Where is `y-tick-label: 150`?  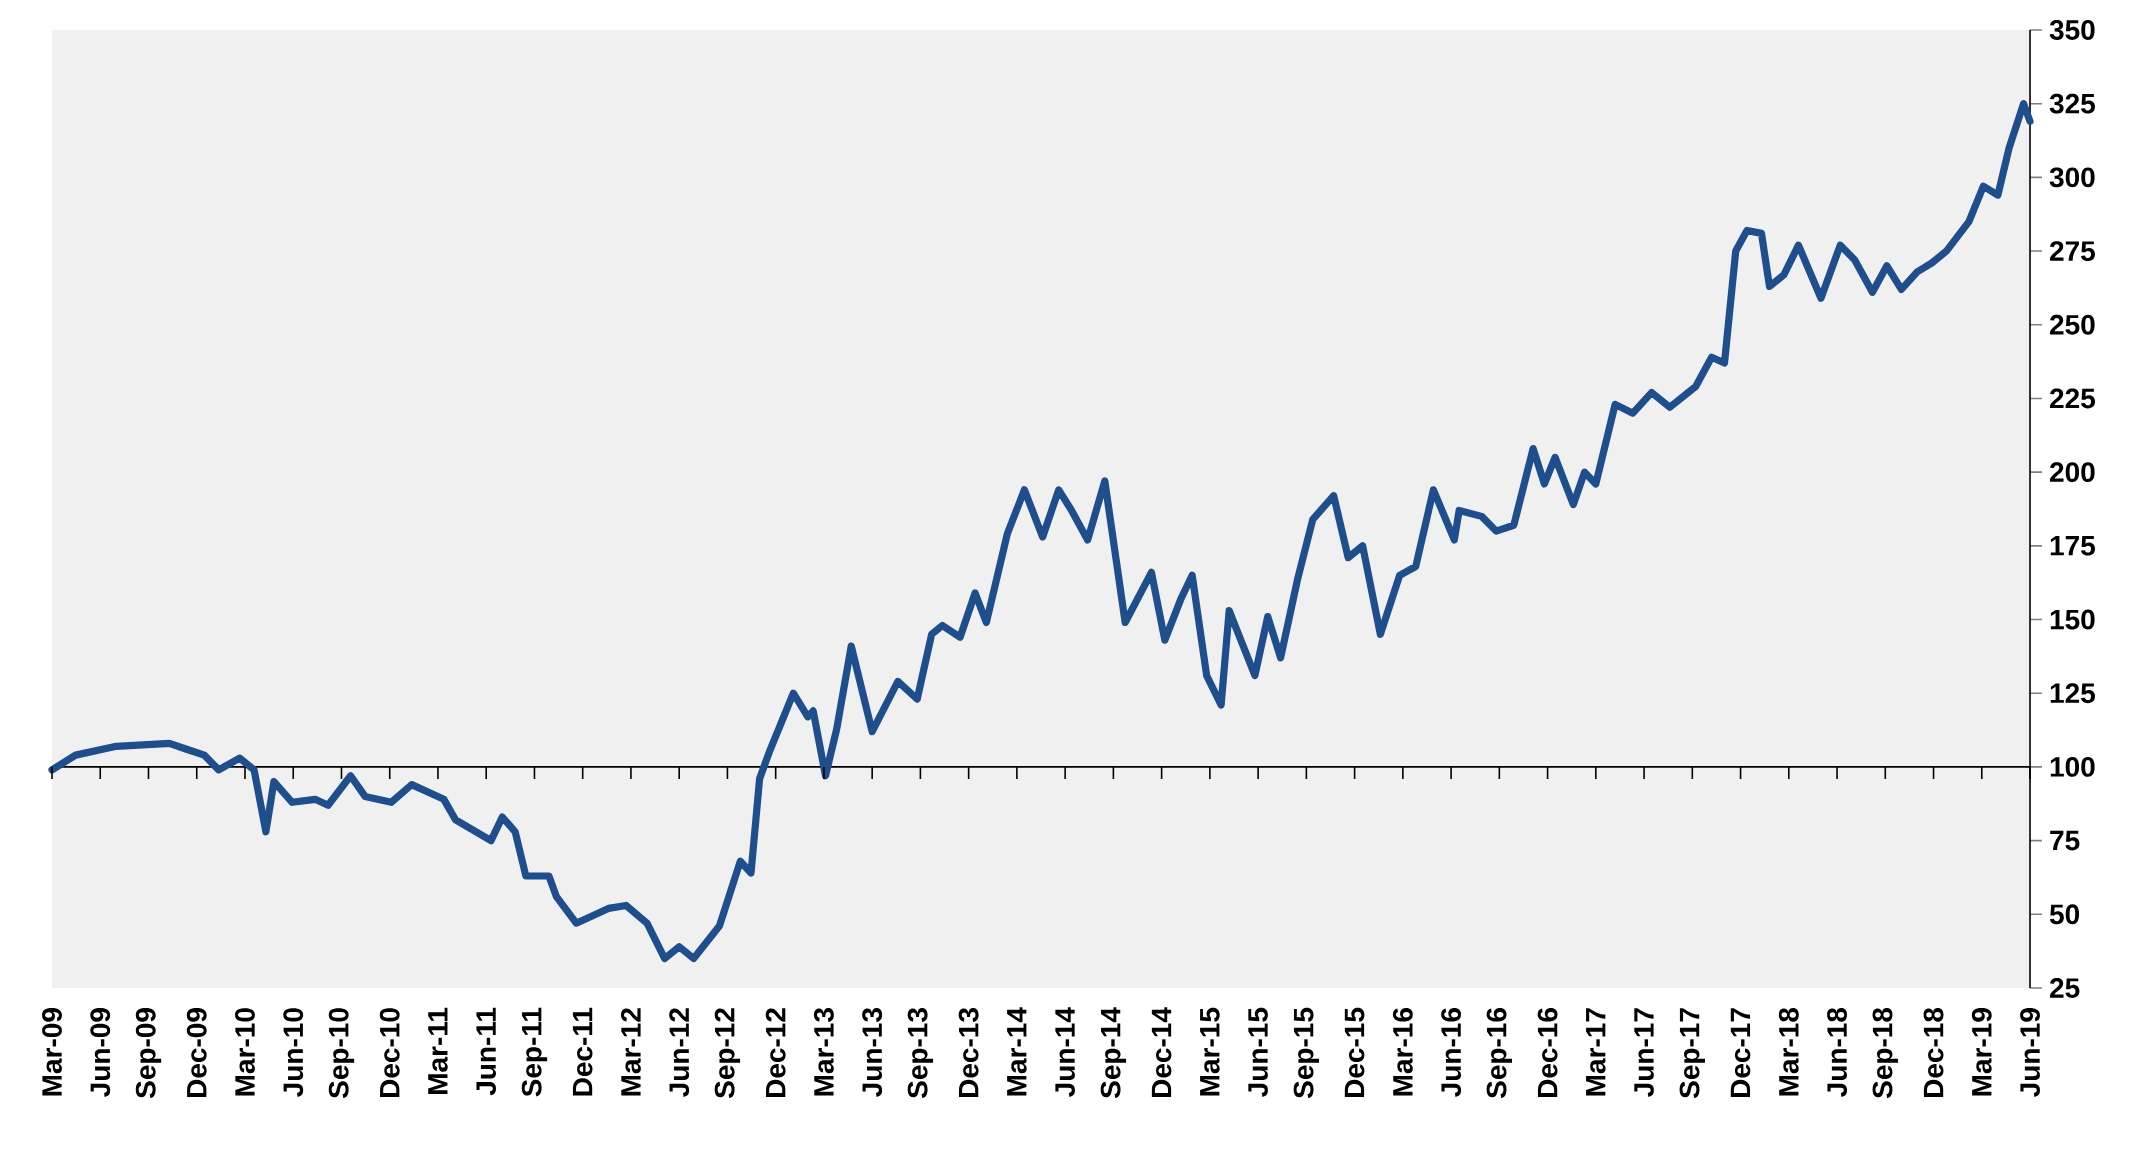
y-tick-label: 150 is located at coordinates (2072, 619).